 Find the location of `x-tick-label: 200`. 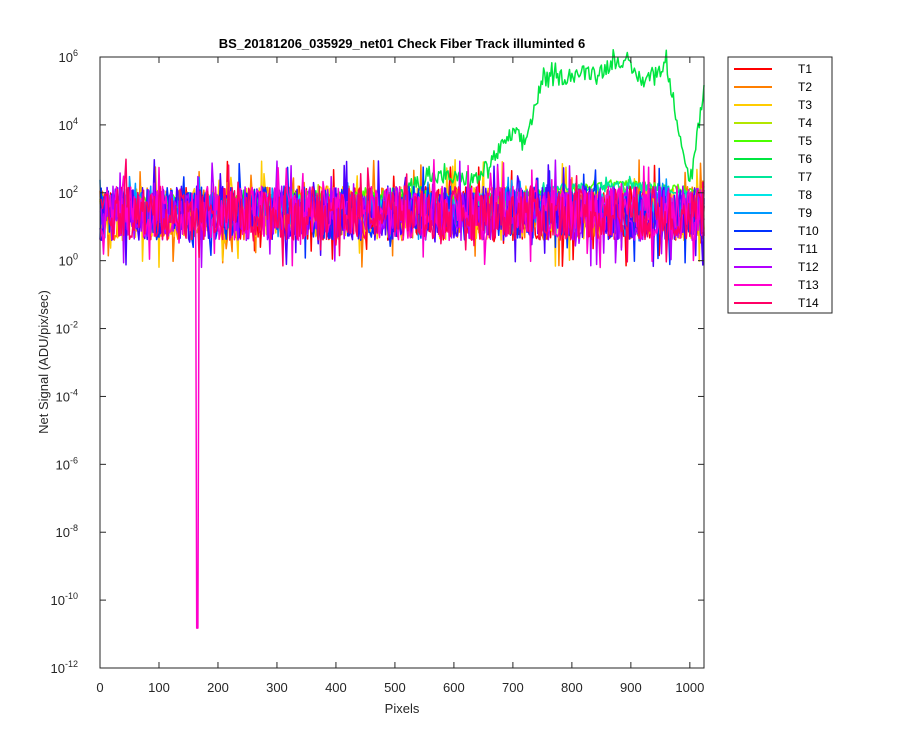

x-tick-label: 200 is located at coordinates (218, 687).